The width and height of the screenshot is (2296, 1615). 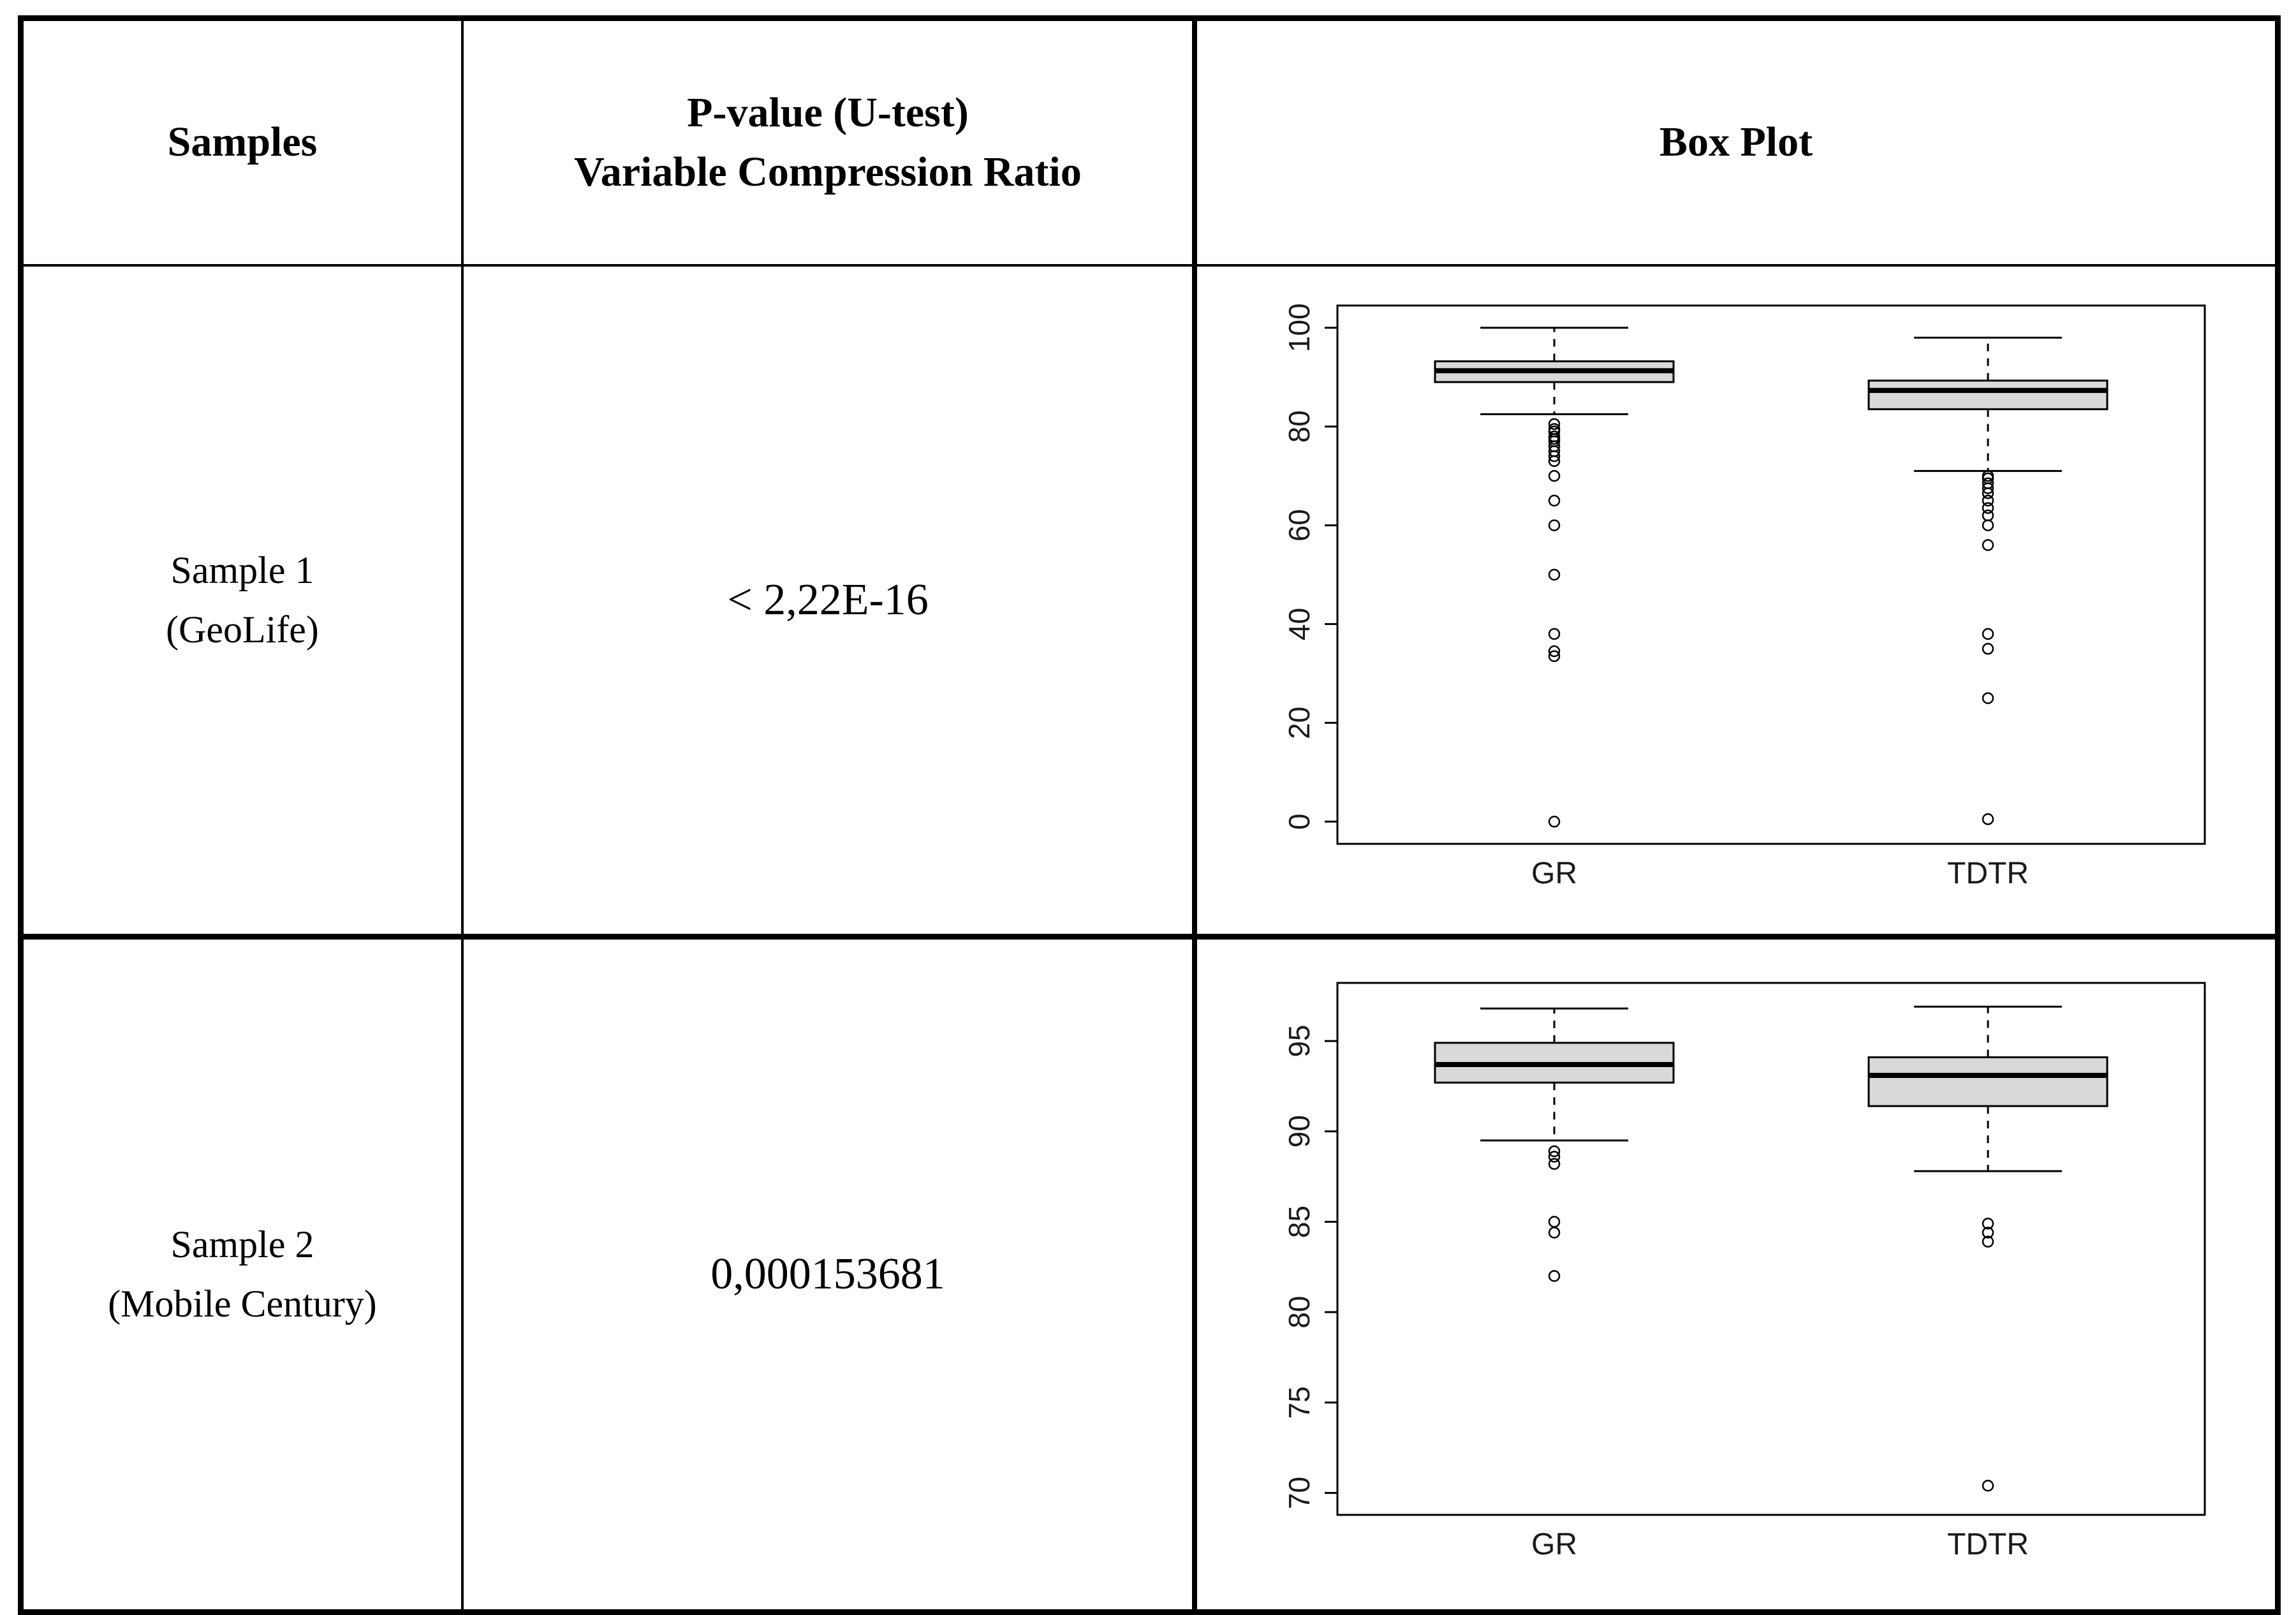 What do you see at coordinates (1299, 821) in the screenshot?
I see `svg-text: 0` at bounding box center [1299, 821].